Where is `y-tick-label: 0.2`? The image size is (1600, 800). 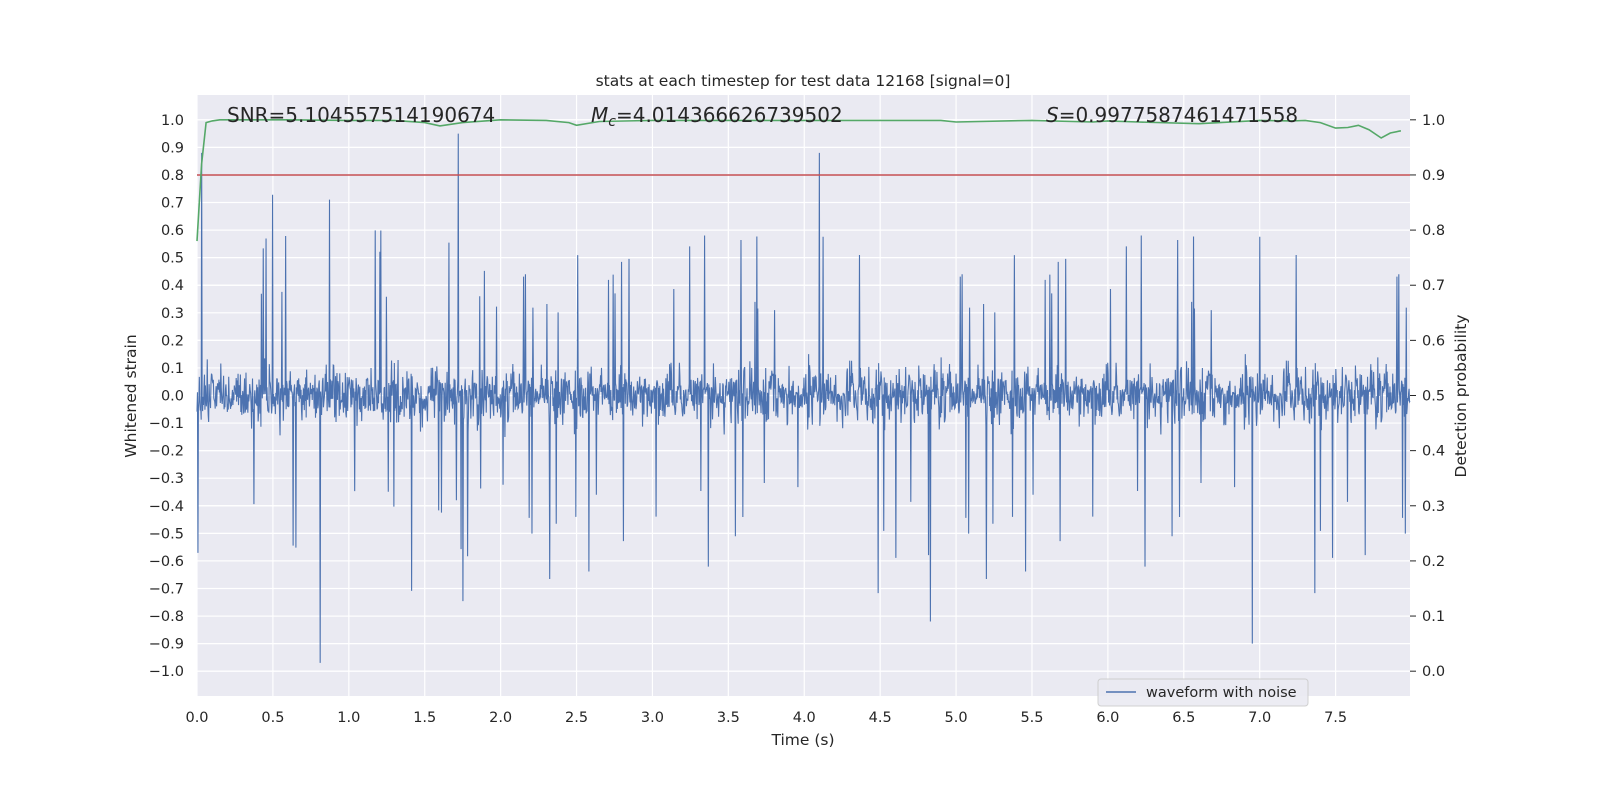
y-tick-label: 0.2 is located at coordinates (172, 341).